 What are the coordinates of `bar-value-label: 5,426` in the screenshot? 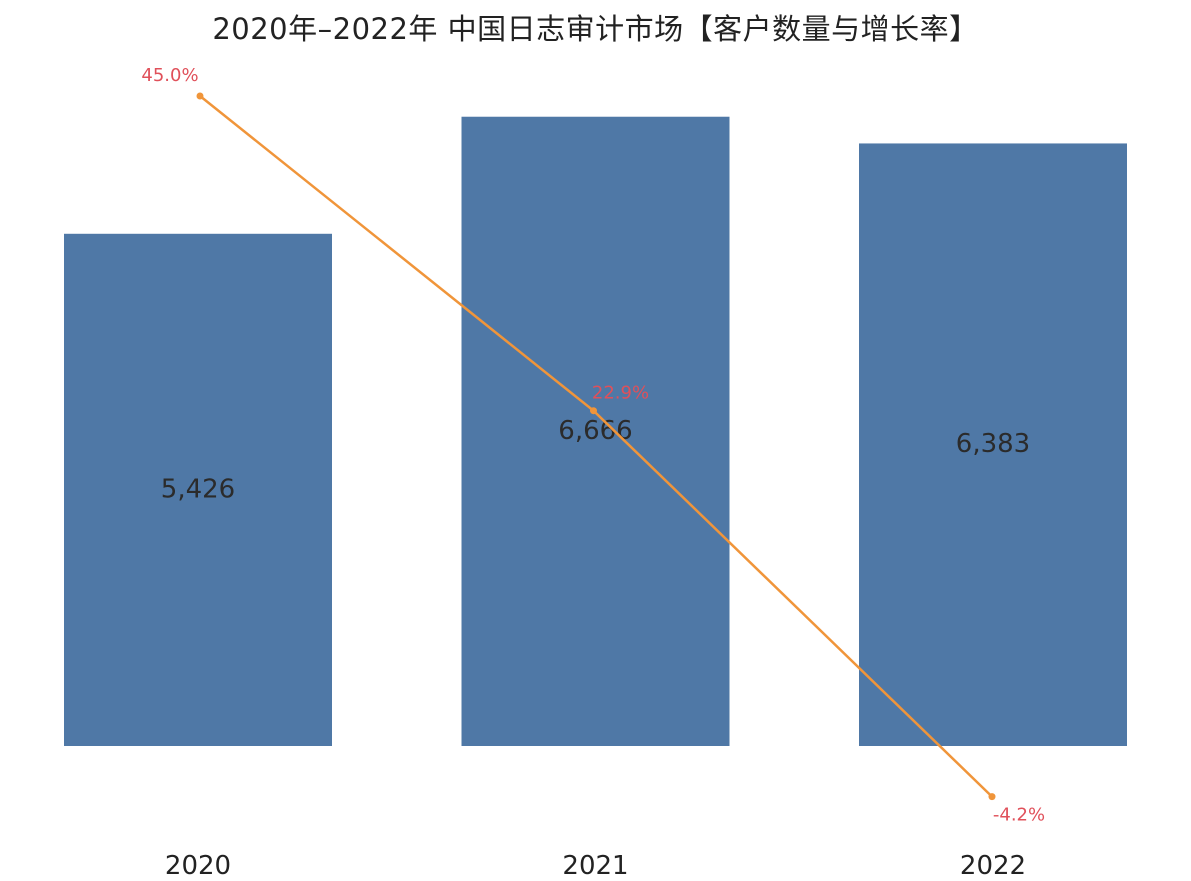 It's located at (198, 489).